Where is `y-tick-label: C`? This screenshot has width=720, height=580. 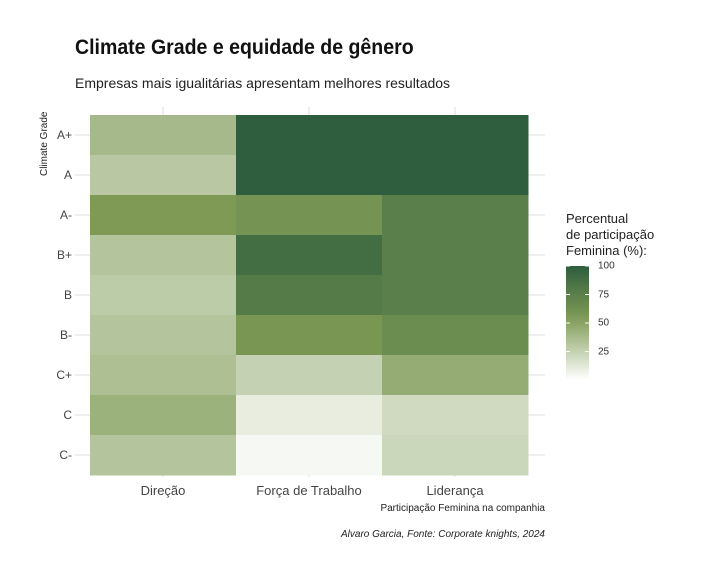 y-tick-label: C is located at coordinates (67, 415).